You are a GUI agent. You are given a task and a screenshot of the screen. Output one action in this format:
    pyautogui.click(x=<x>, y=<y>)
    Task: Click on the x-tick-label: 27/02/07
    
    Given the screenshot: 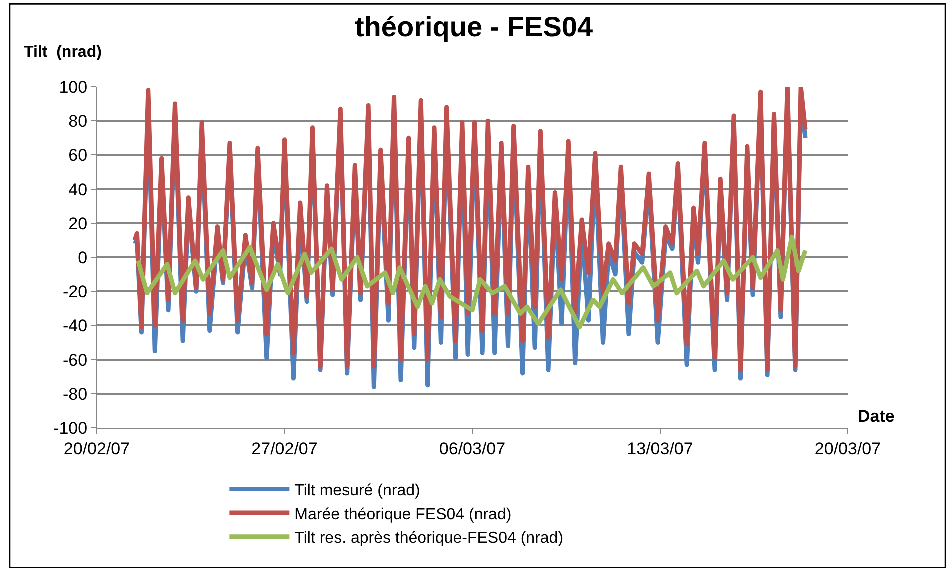 What is the action you would take?
    pyautogui.click(x=285, y=448)
    